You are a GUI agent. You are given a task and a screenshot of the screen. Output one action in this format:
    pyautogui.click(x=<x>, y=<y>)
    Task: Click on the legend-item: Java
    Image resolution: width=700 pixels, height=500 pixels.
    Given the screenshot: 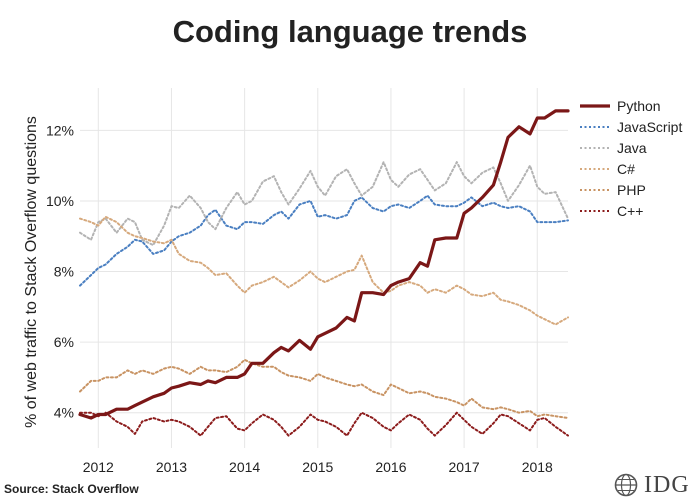 What is the action you would take?
    pyautogui.click(x=613, y=148)
    